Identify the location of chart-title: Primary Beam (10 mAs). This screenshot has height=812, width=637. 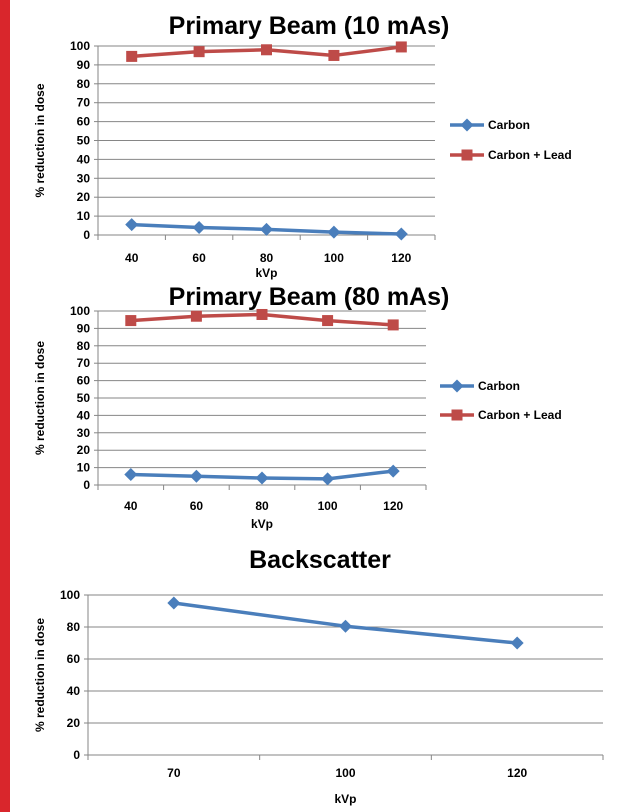
(309, 26).